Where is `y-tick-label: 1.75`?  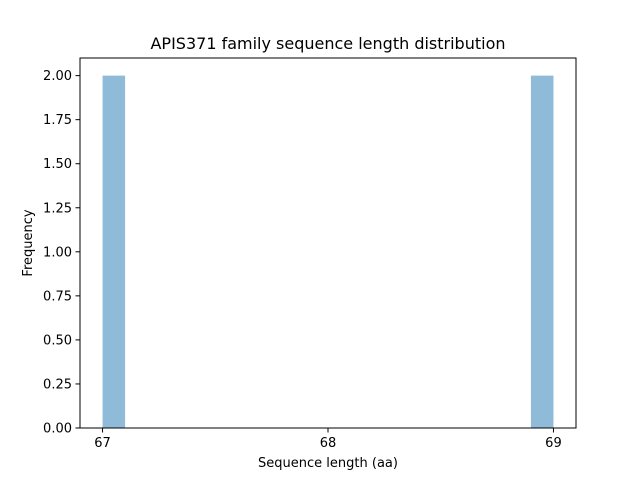
y-tick-label: 1.75 is located at coordinates (57, 120).